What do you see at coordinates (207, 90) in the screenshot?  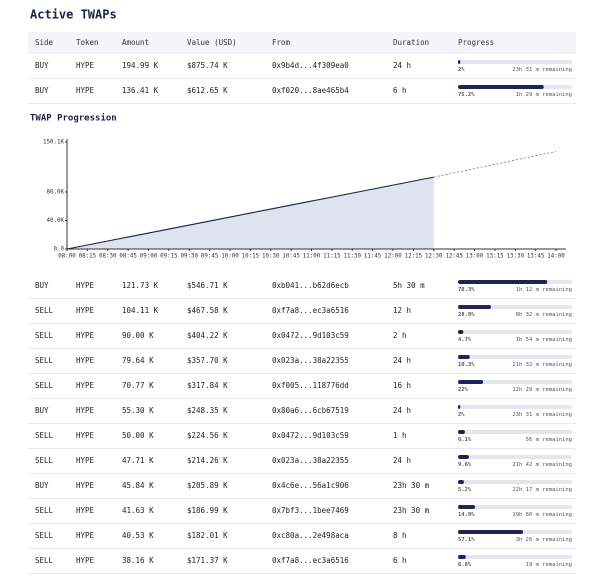 I see `cell-value: $612.65 K` at bounding box center [207, 90].